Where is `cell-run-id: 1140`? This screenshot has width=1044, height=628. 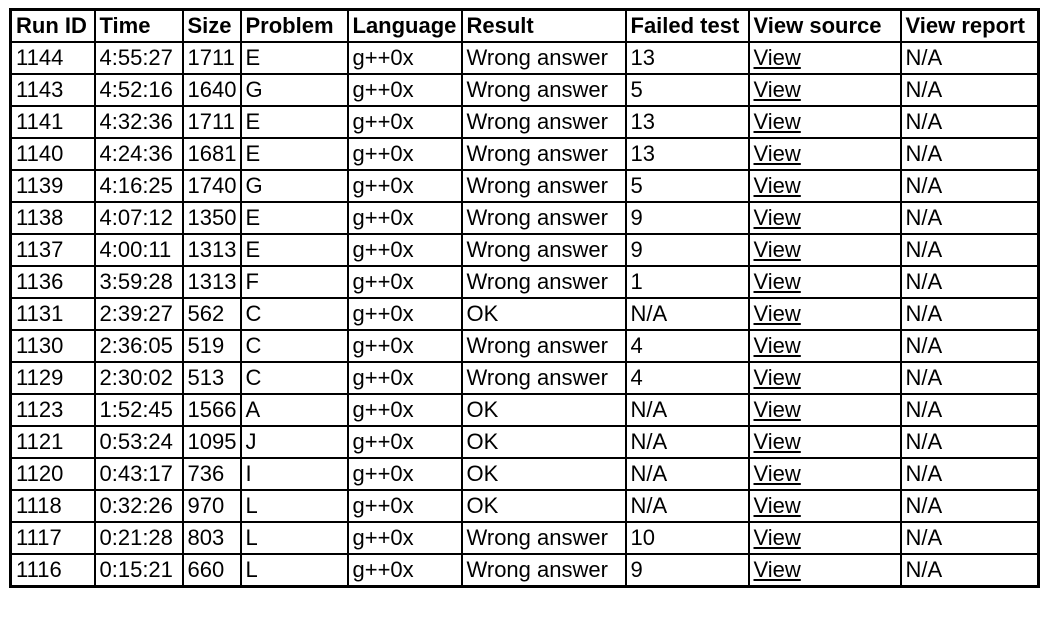 cell-run-id: 1140 is located at coordinates (52, 154).